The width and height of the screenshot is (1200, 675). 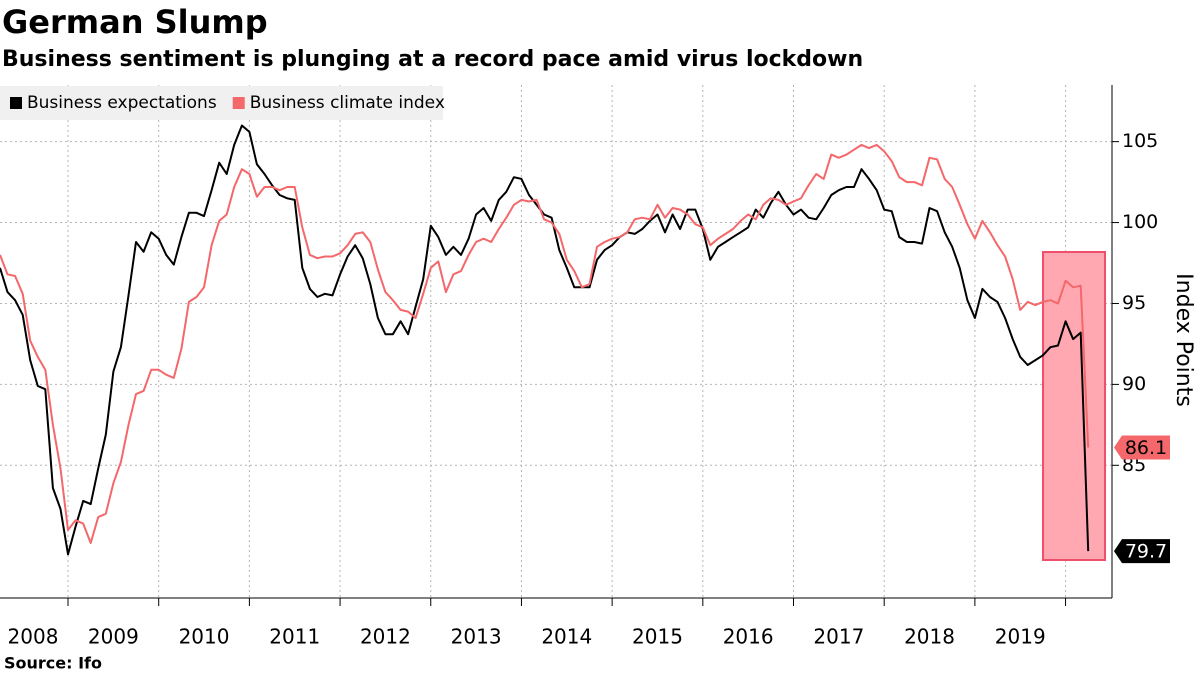 What do you see at coordinates (1140, 222) in the screenshot?
I see `y-tick-label: 100` at bounding box center [1140, 222].